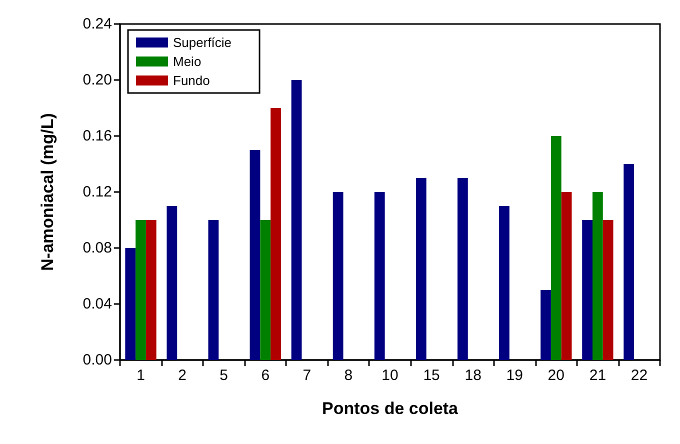 This screenshot has width=680, height=444. Describe the element at coordinates (187, 61) in the screenshot. I see `legend-label: Meio` at that location.